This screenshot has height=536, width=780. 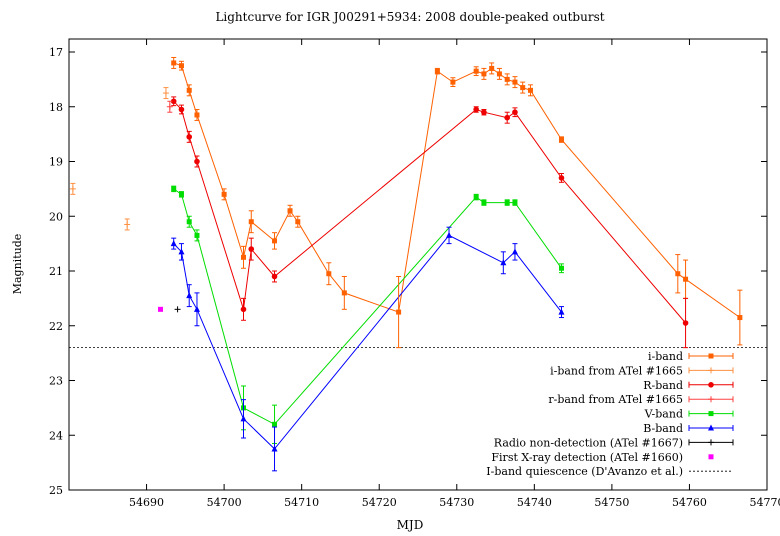 What do you see at coordinates (146, 502) in the screenshot?
I see `x-tick-label: 54690` at bounding box center [146, 502].